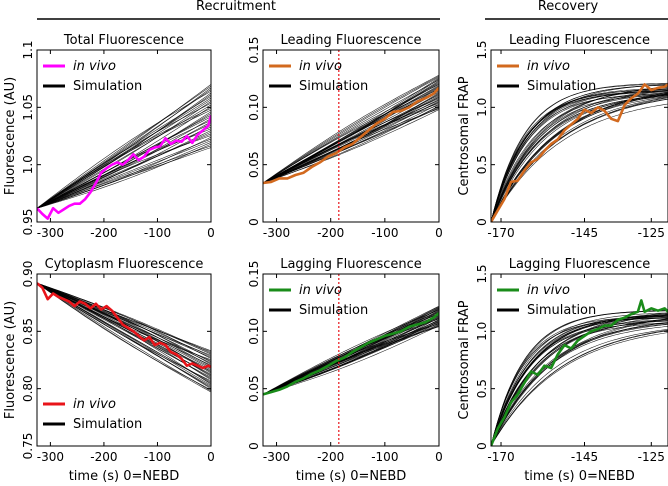 This screenshot has height=486, width=668. I want to click on chart-title: Total Fluorescence, so click(123, 40).